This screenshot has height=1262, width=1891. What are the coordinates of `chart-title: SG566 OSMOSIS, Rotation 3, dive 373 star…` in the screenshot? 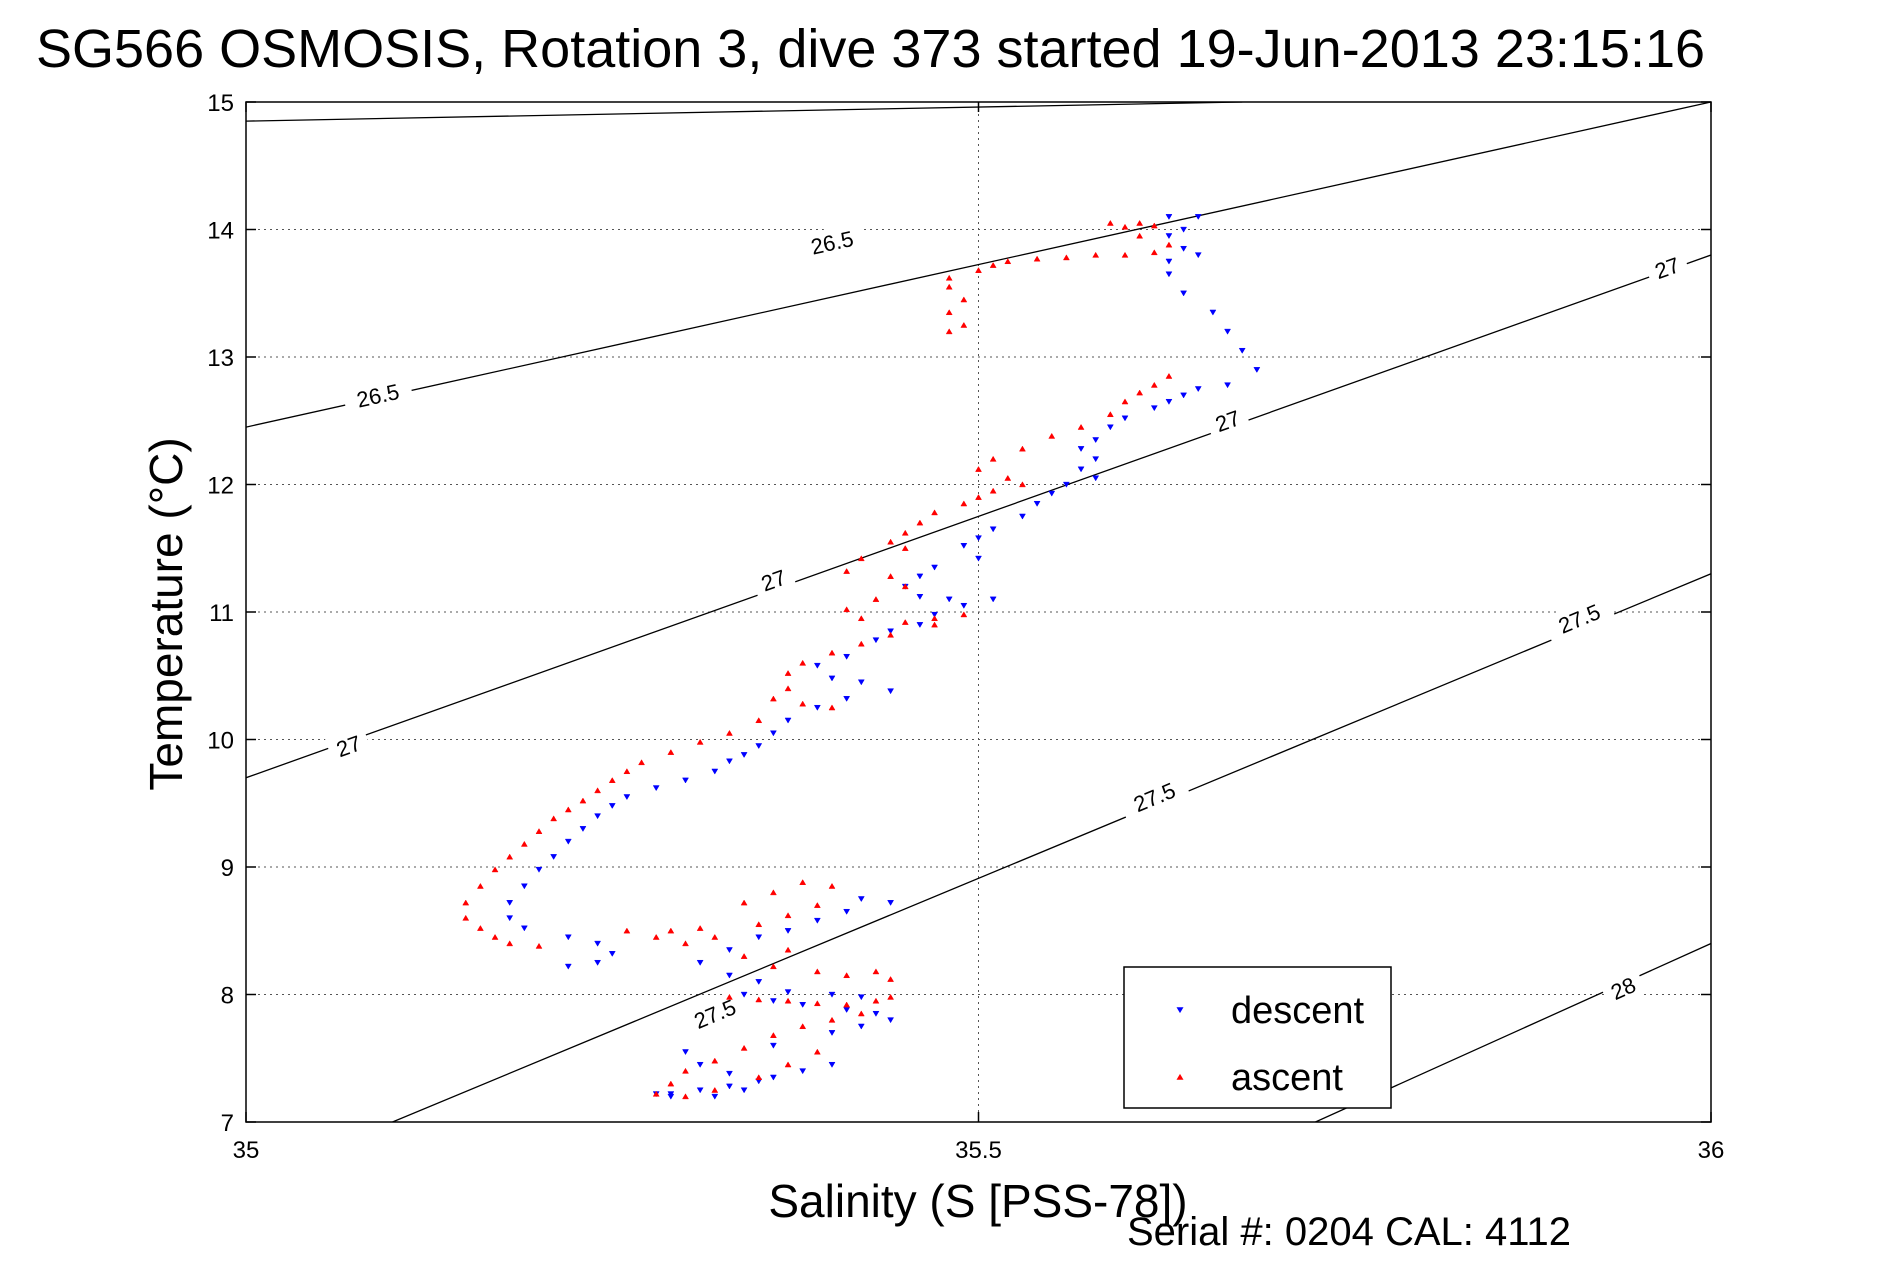 It's located at (870, 49).